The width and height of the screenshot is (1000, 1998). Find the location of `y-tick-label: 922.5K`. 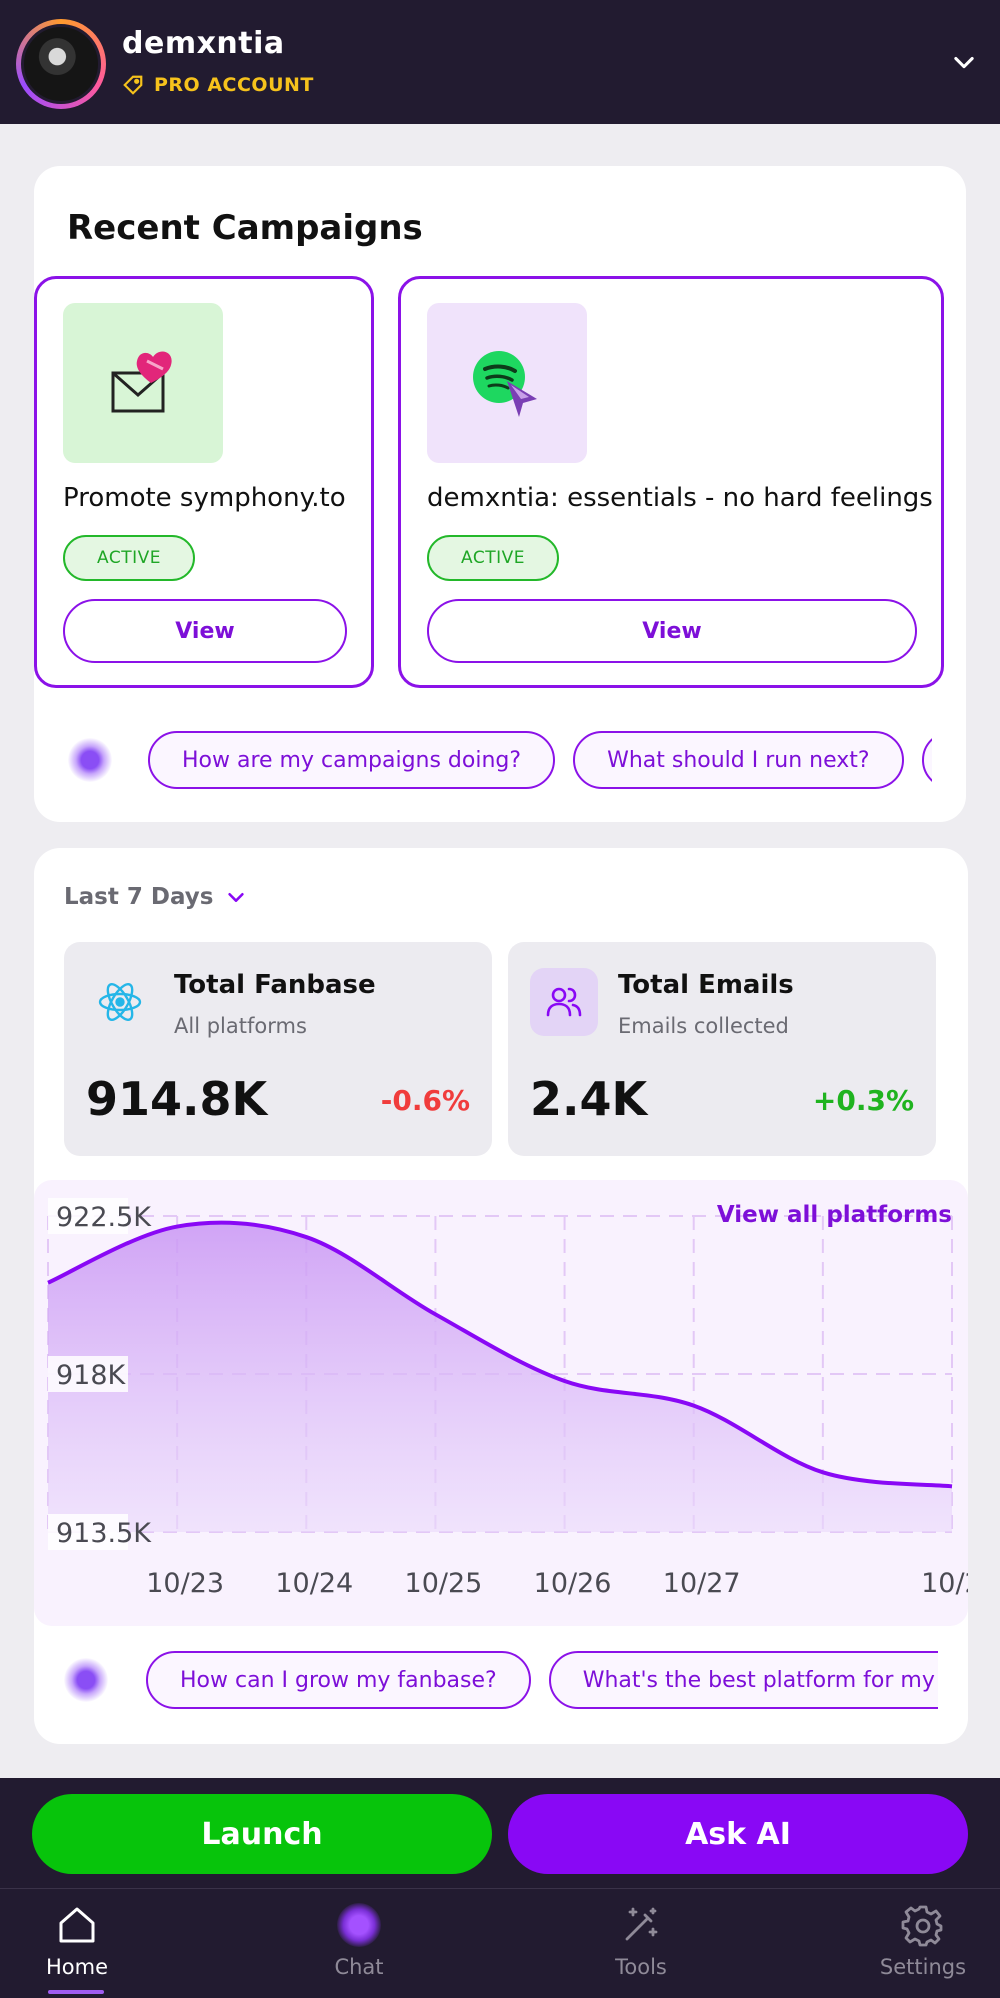

y-tick-label: 922.5K is located at coordinates (104, 1217).